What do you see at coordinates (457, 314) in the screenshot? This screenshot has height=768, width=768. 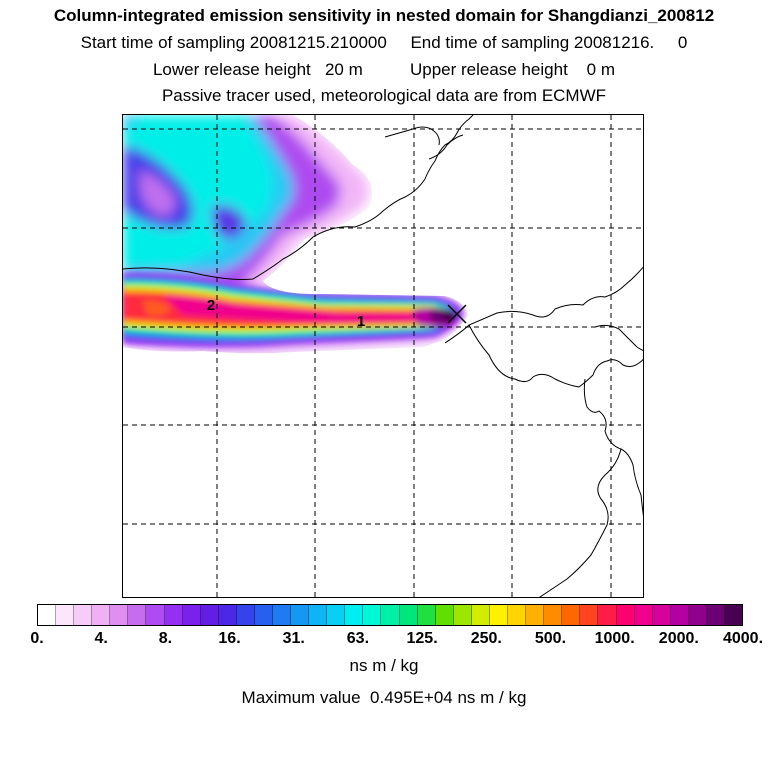 I see `x-cross-icon` at bounding box center [457, 314].